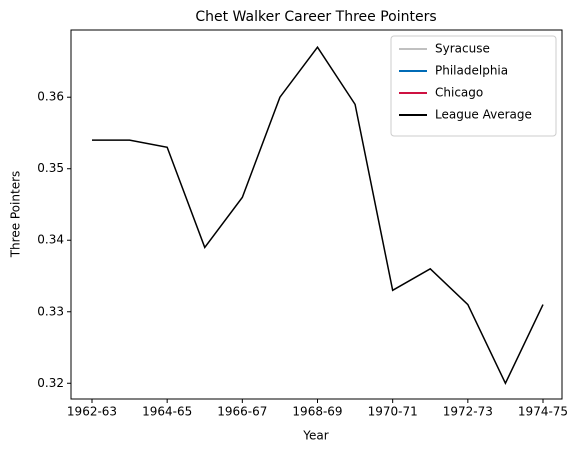  I want to click on legend-box, so click(473, 86).